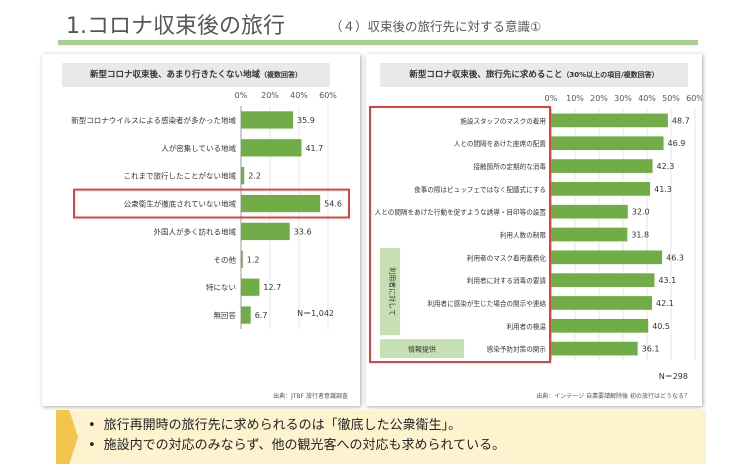  What do you see at coordinates (671, 98) in the screenshot?
I see `right-chart-x-tick-label: 50%` at bounding box center [671, 98].